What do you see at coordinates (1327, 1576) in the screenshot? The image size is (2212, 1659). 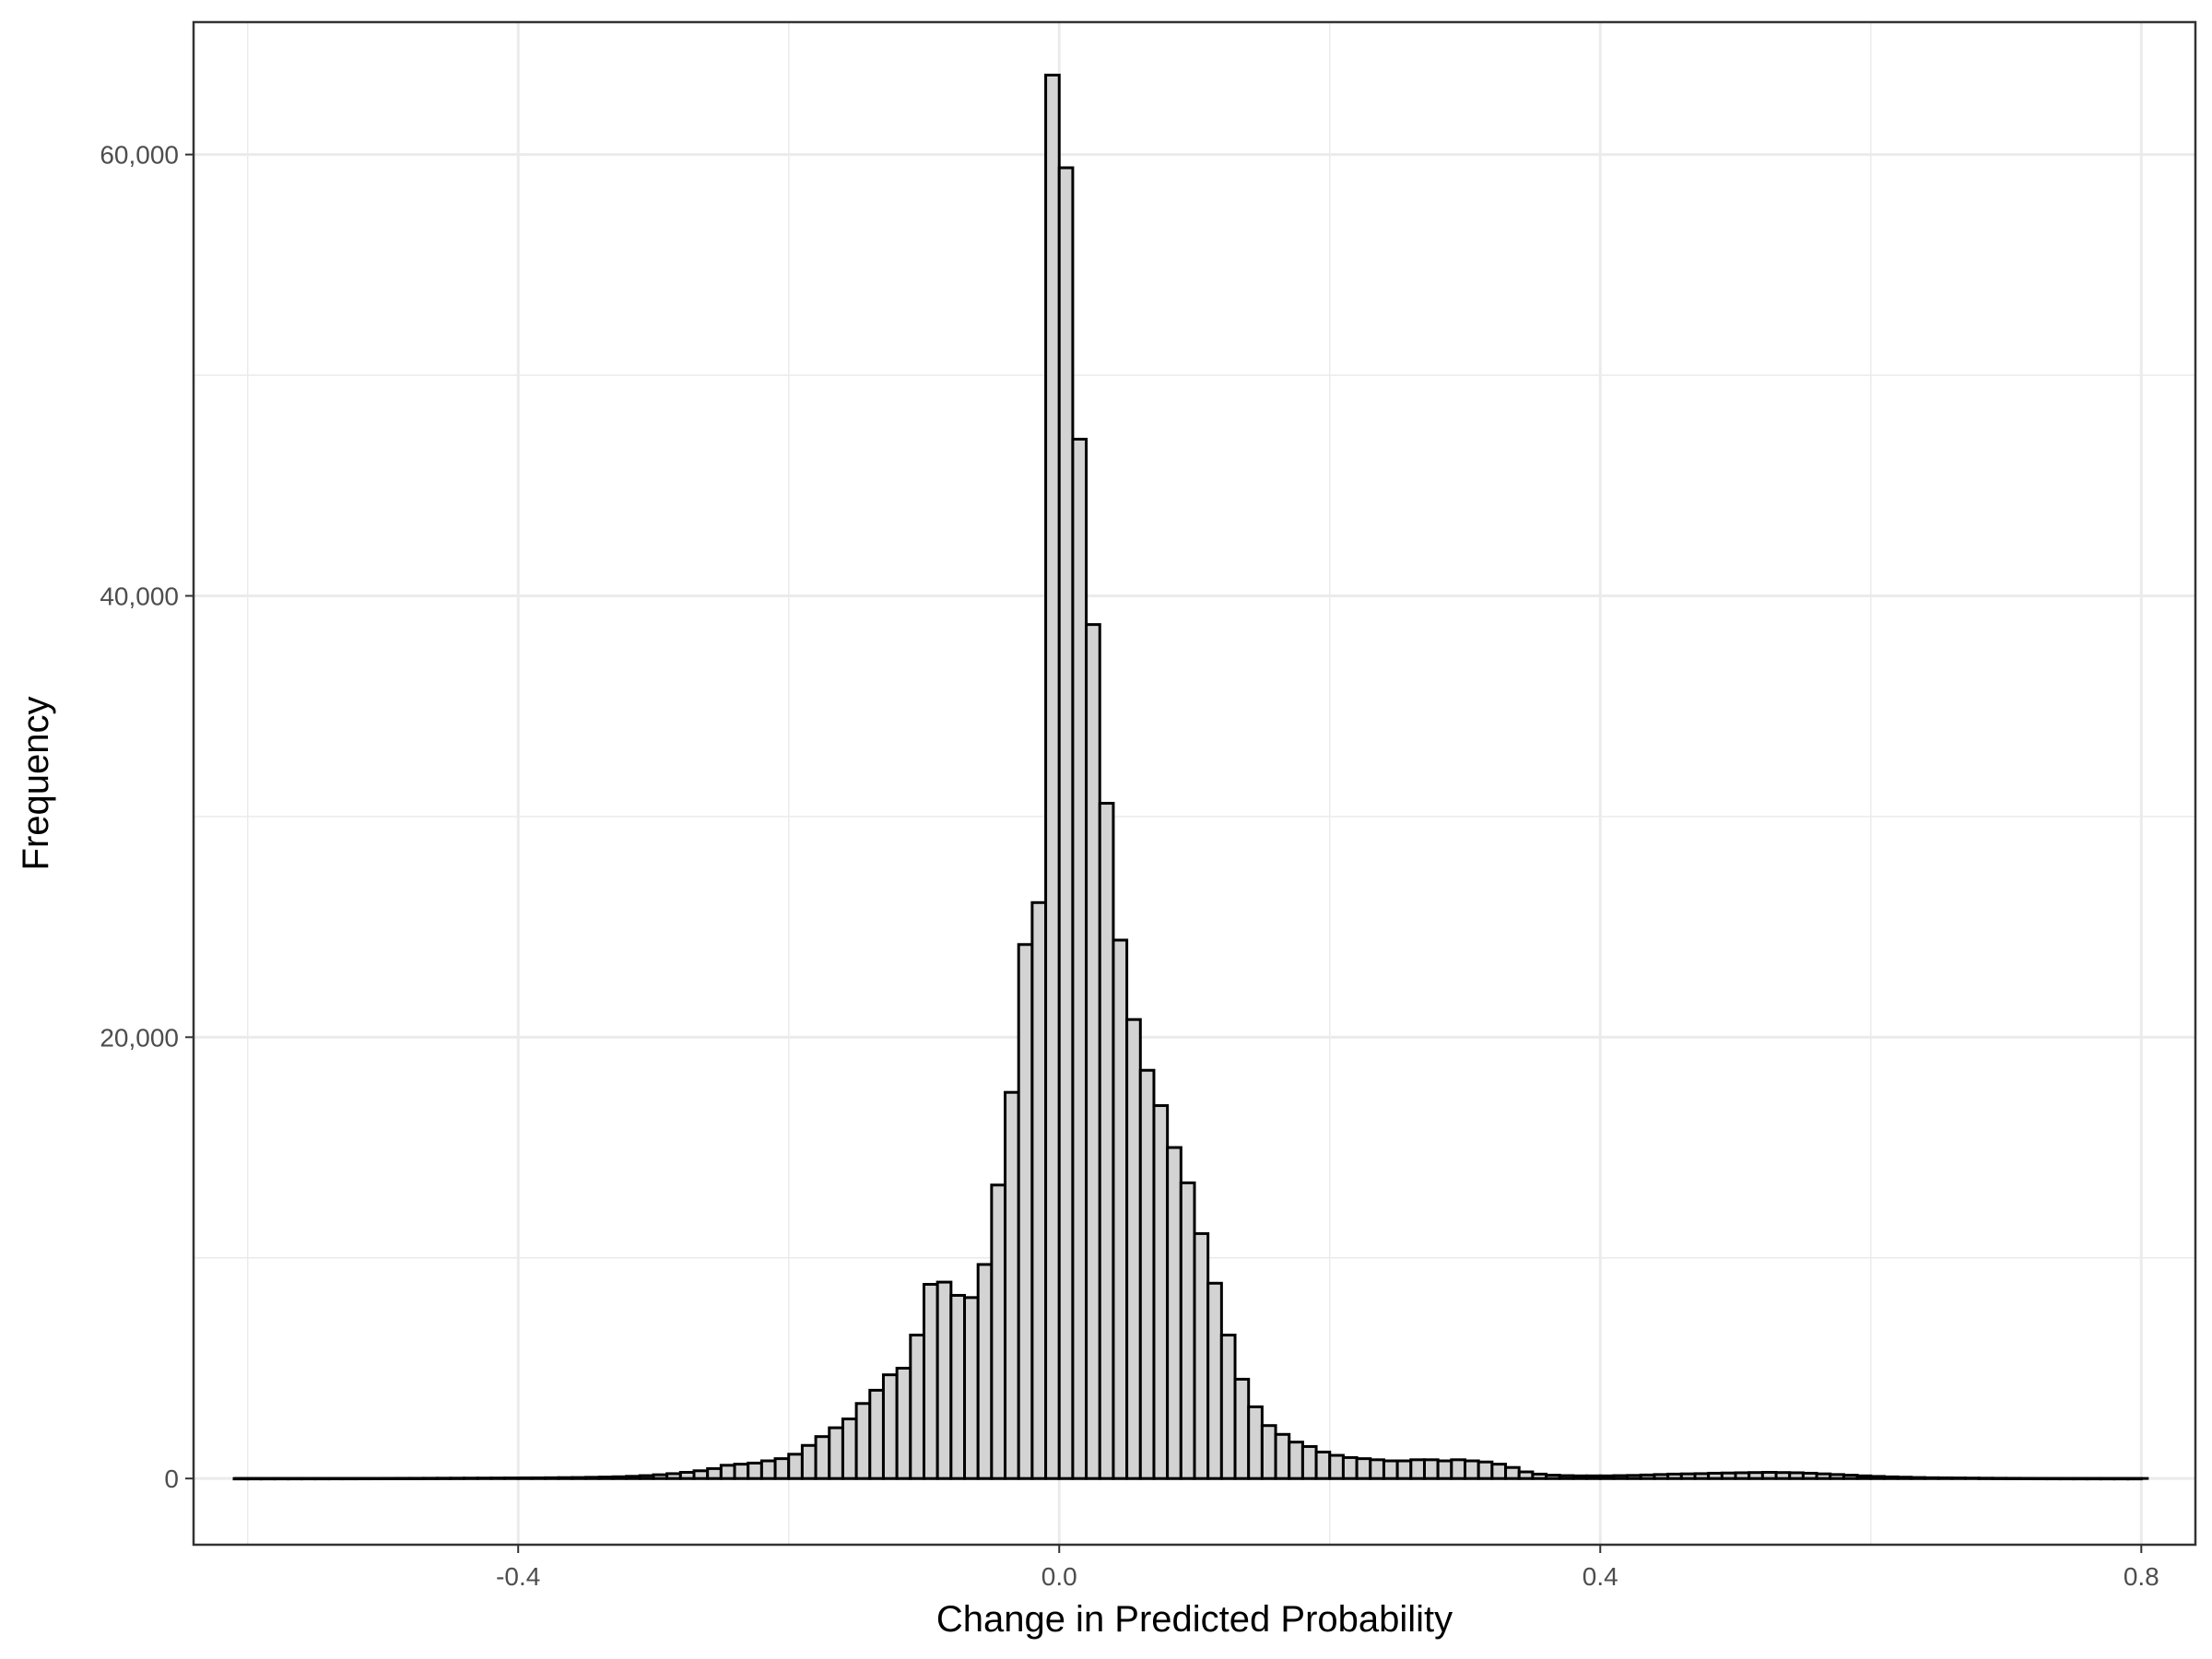 I see `x-axis-tick-labels: -0.4 0.0 0.4 0.8` at bounding box center [1327, 1576].